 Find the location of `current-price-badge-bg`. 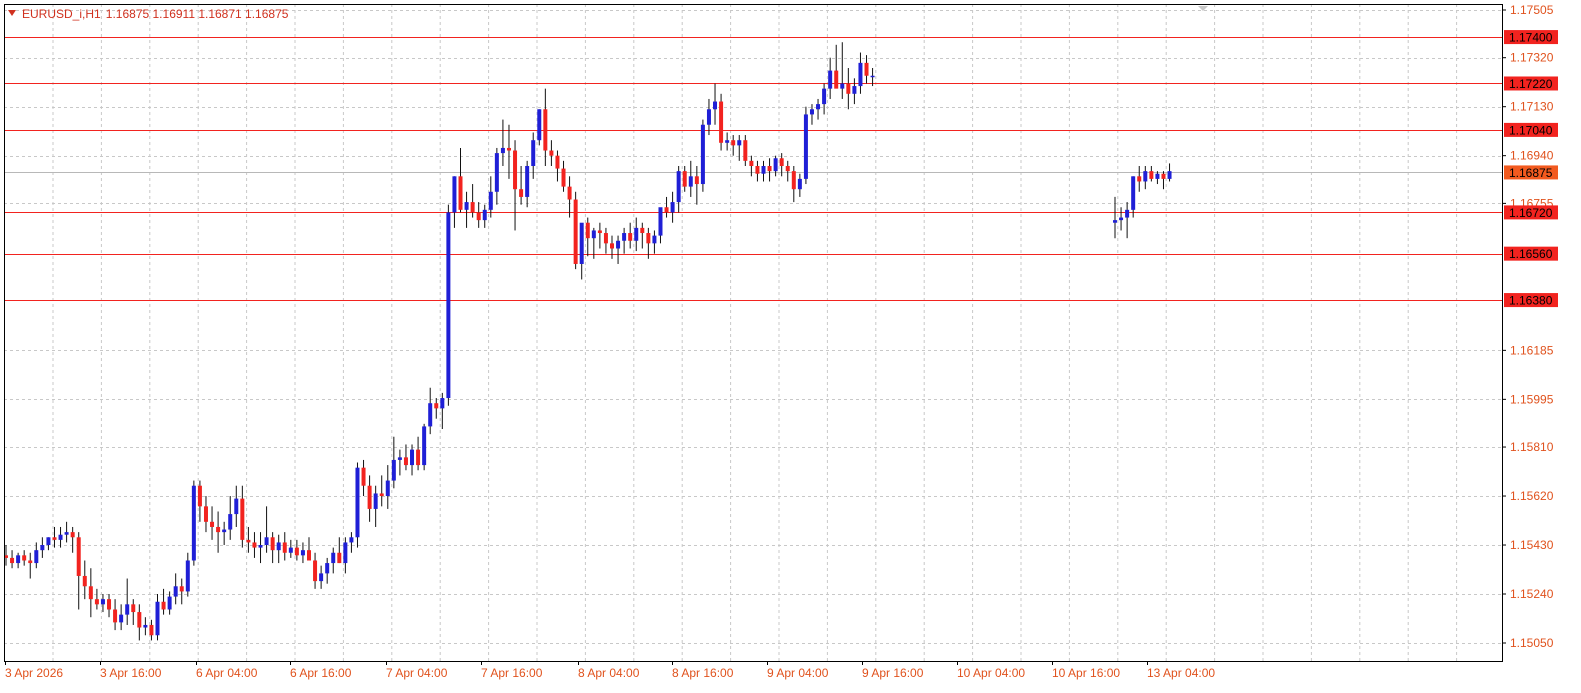

current-price-badge-bg is located at coordinates (1531, 172).